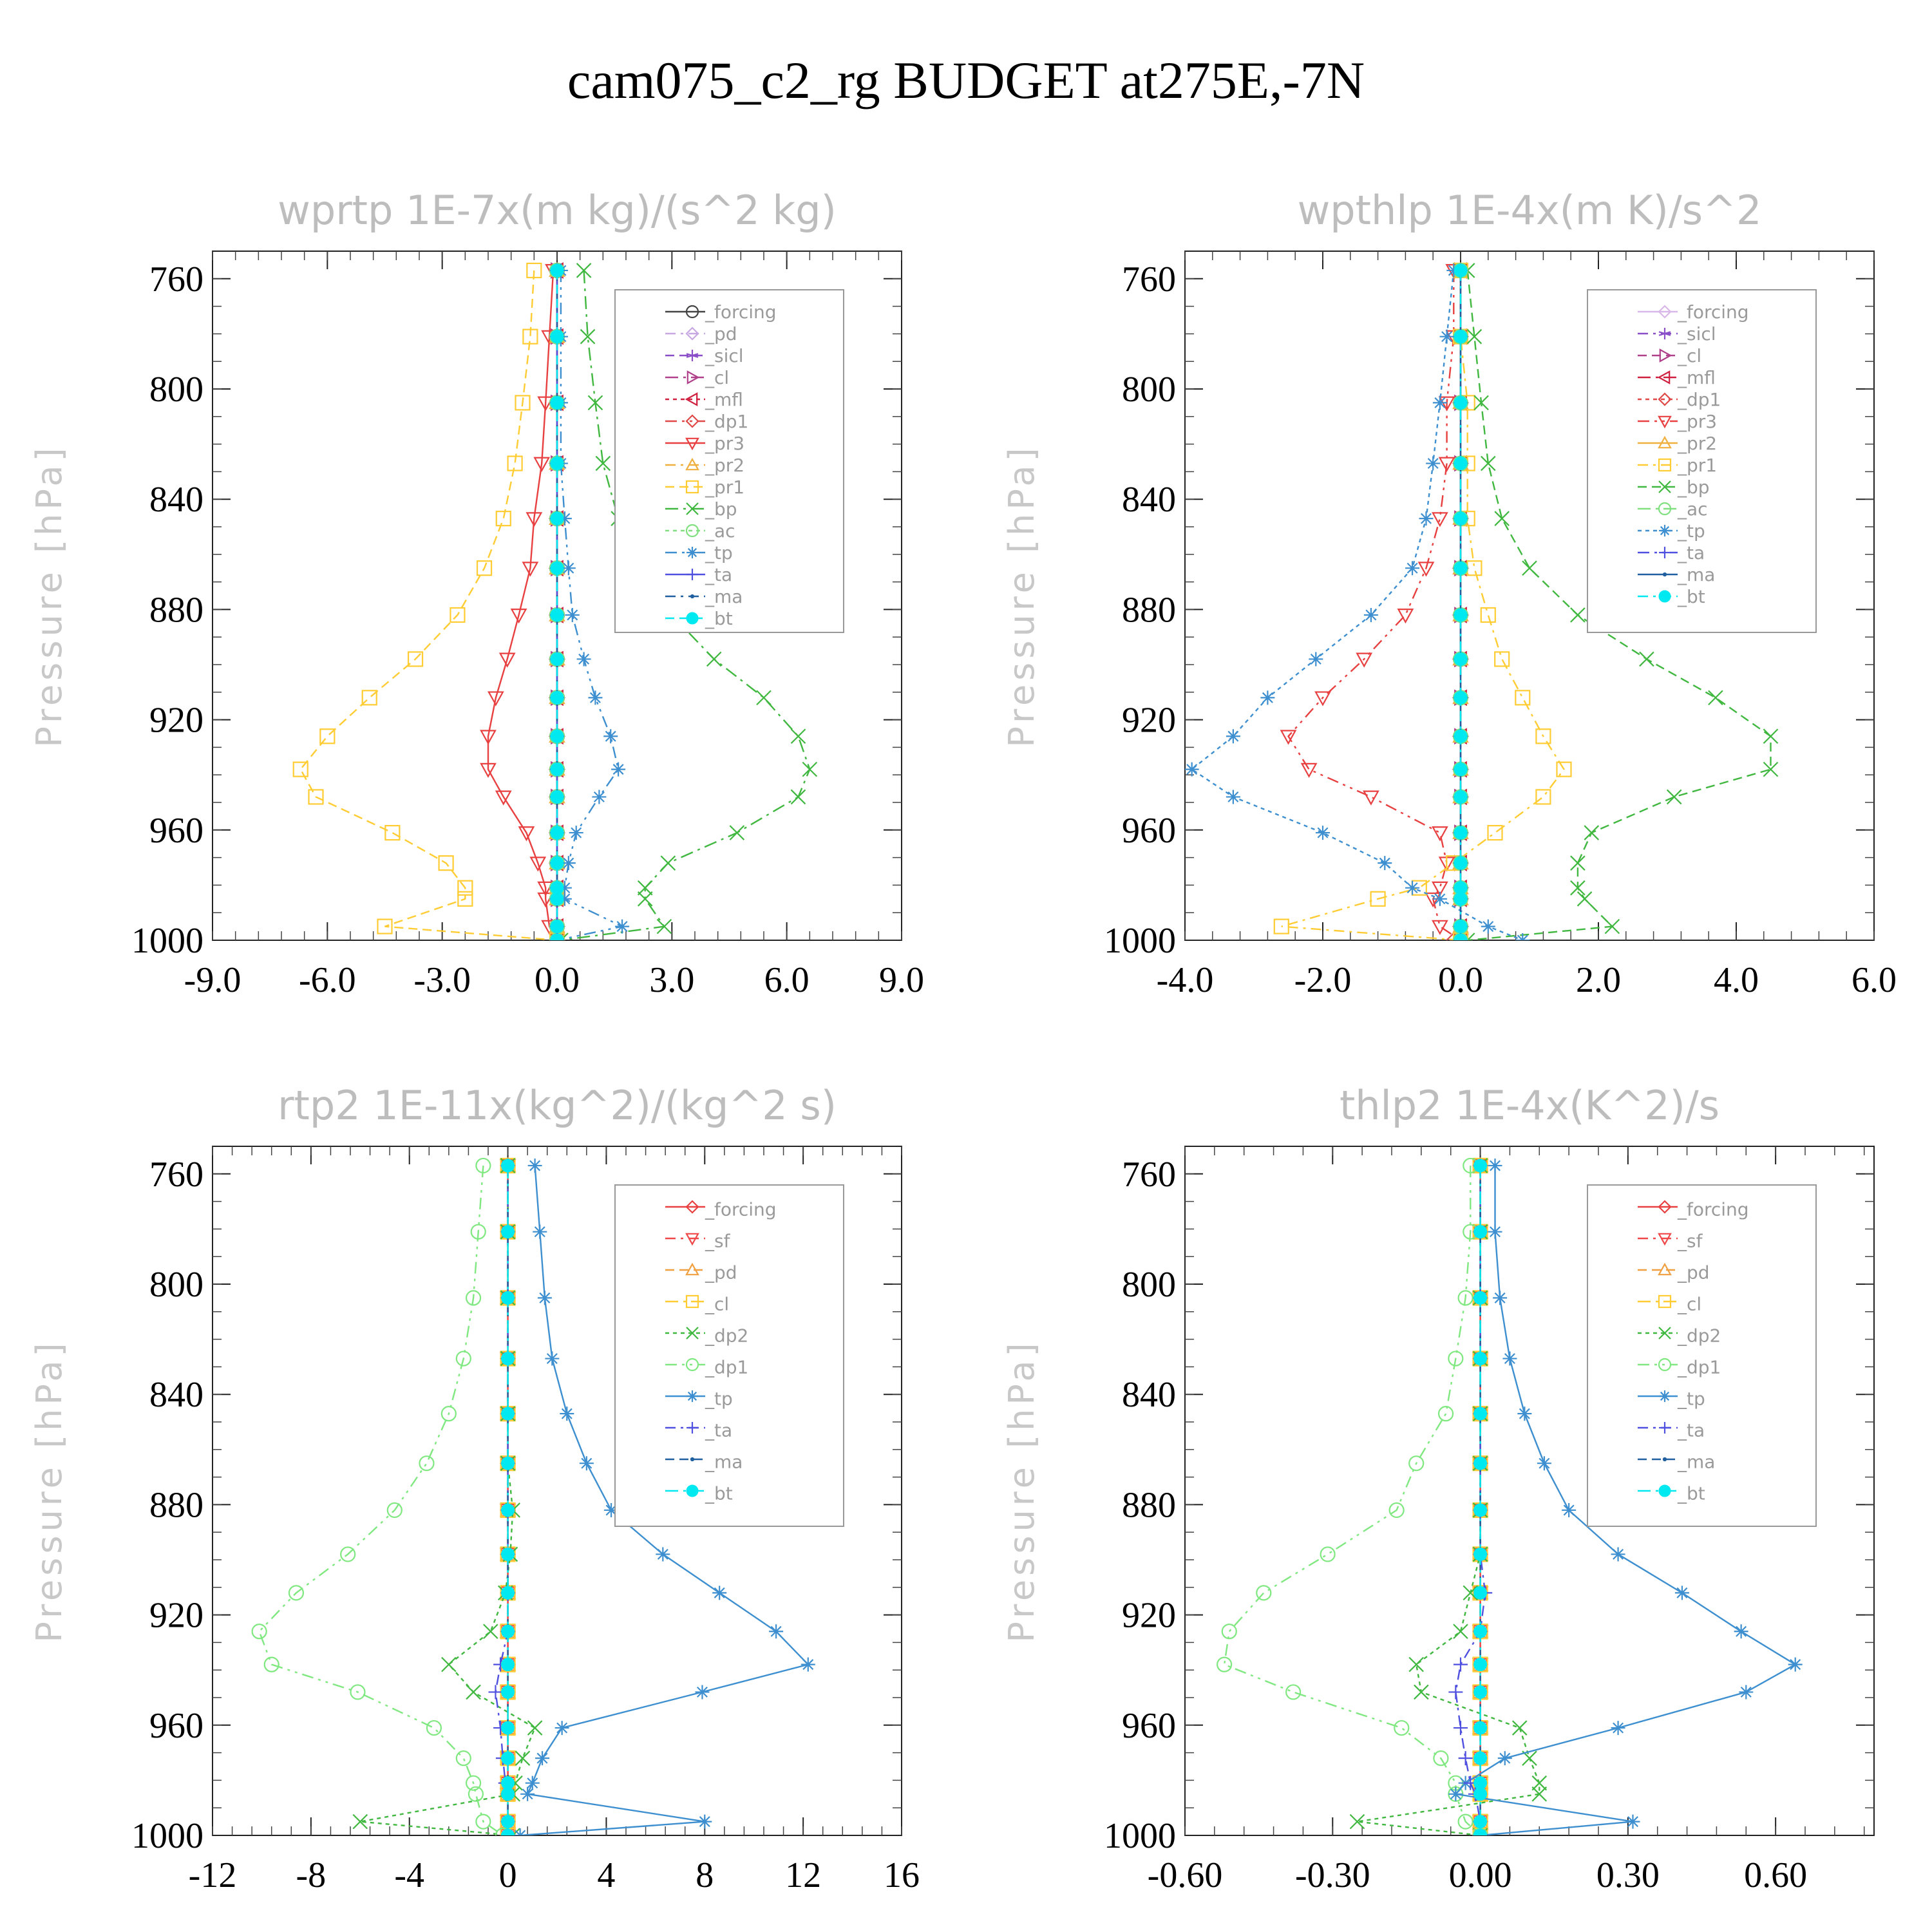 The width and height of the screenshot is (1932, 1932). Describe the element at coordinates (1482, 601) in the screenshot. I see `plot-area` at that location.